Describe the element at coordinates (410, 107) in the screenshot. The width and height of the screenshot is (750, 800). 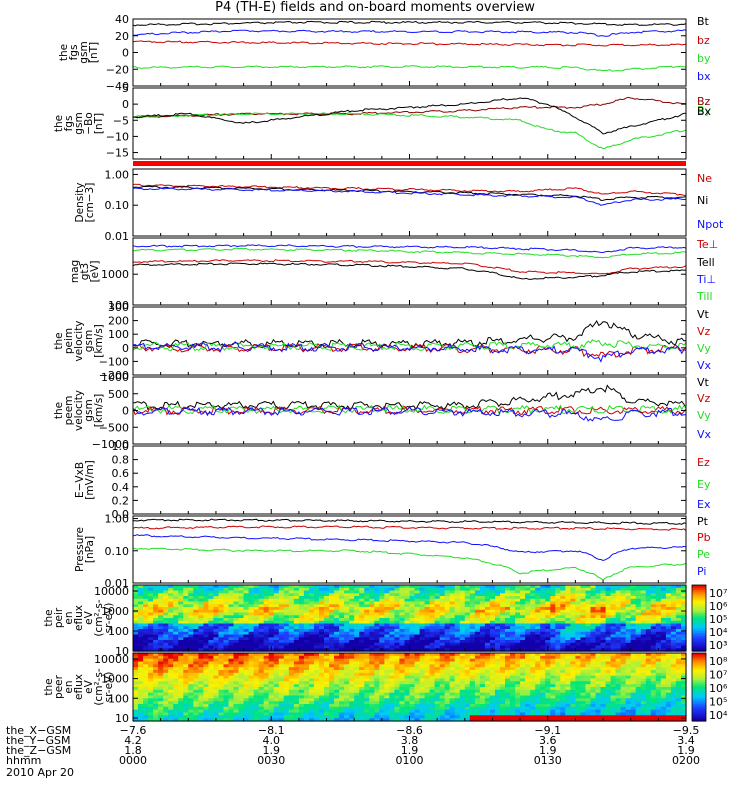
I see `series-line-Bz` at that location.